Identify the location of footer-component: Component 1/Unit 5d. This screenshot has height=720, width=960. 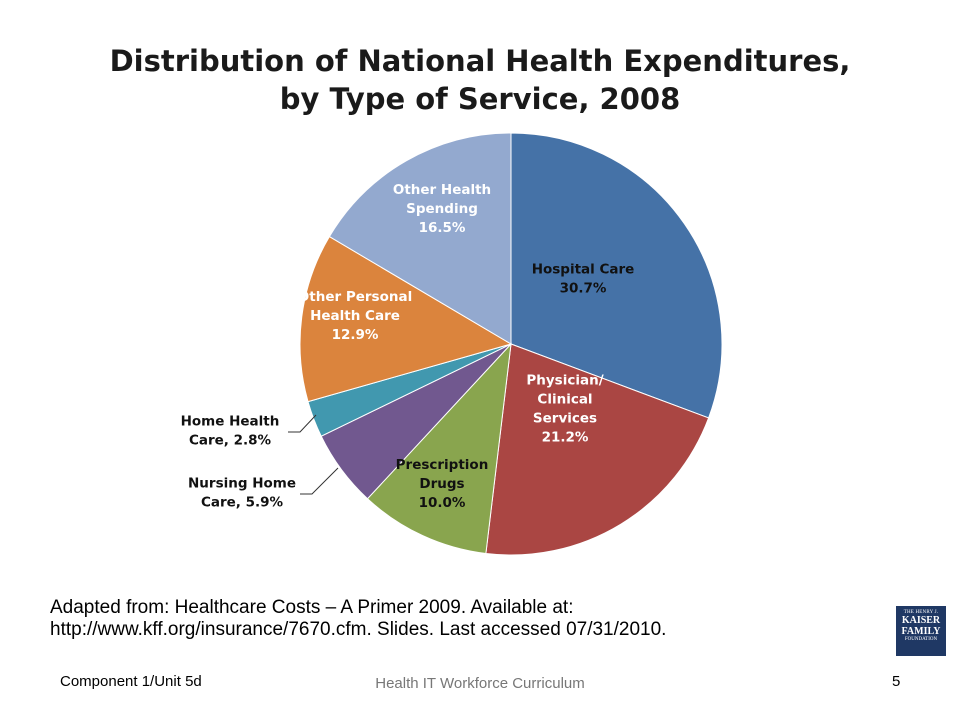
(131, 681).